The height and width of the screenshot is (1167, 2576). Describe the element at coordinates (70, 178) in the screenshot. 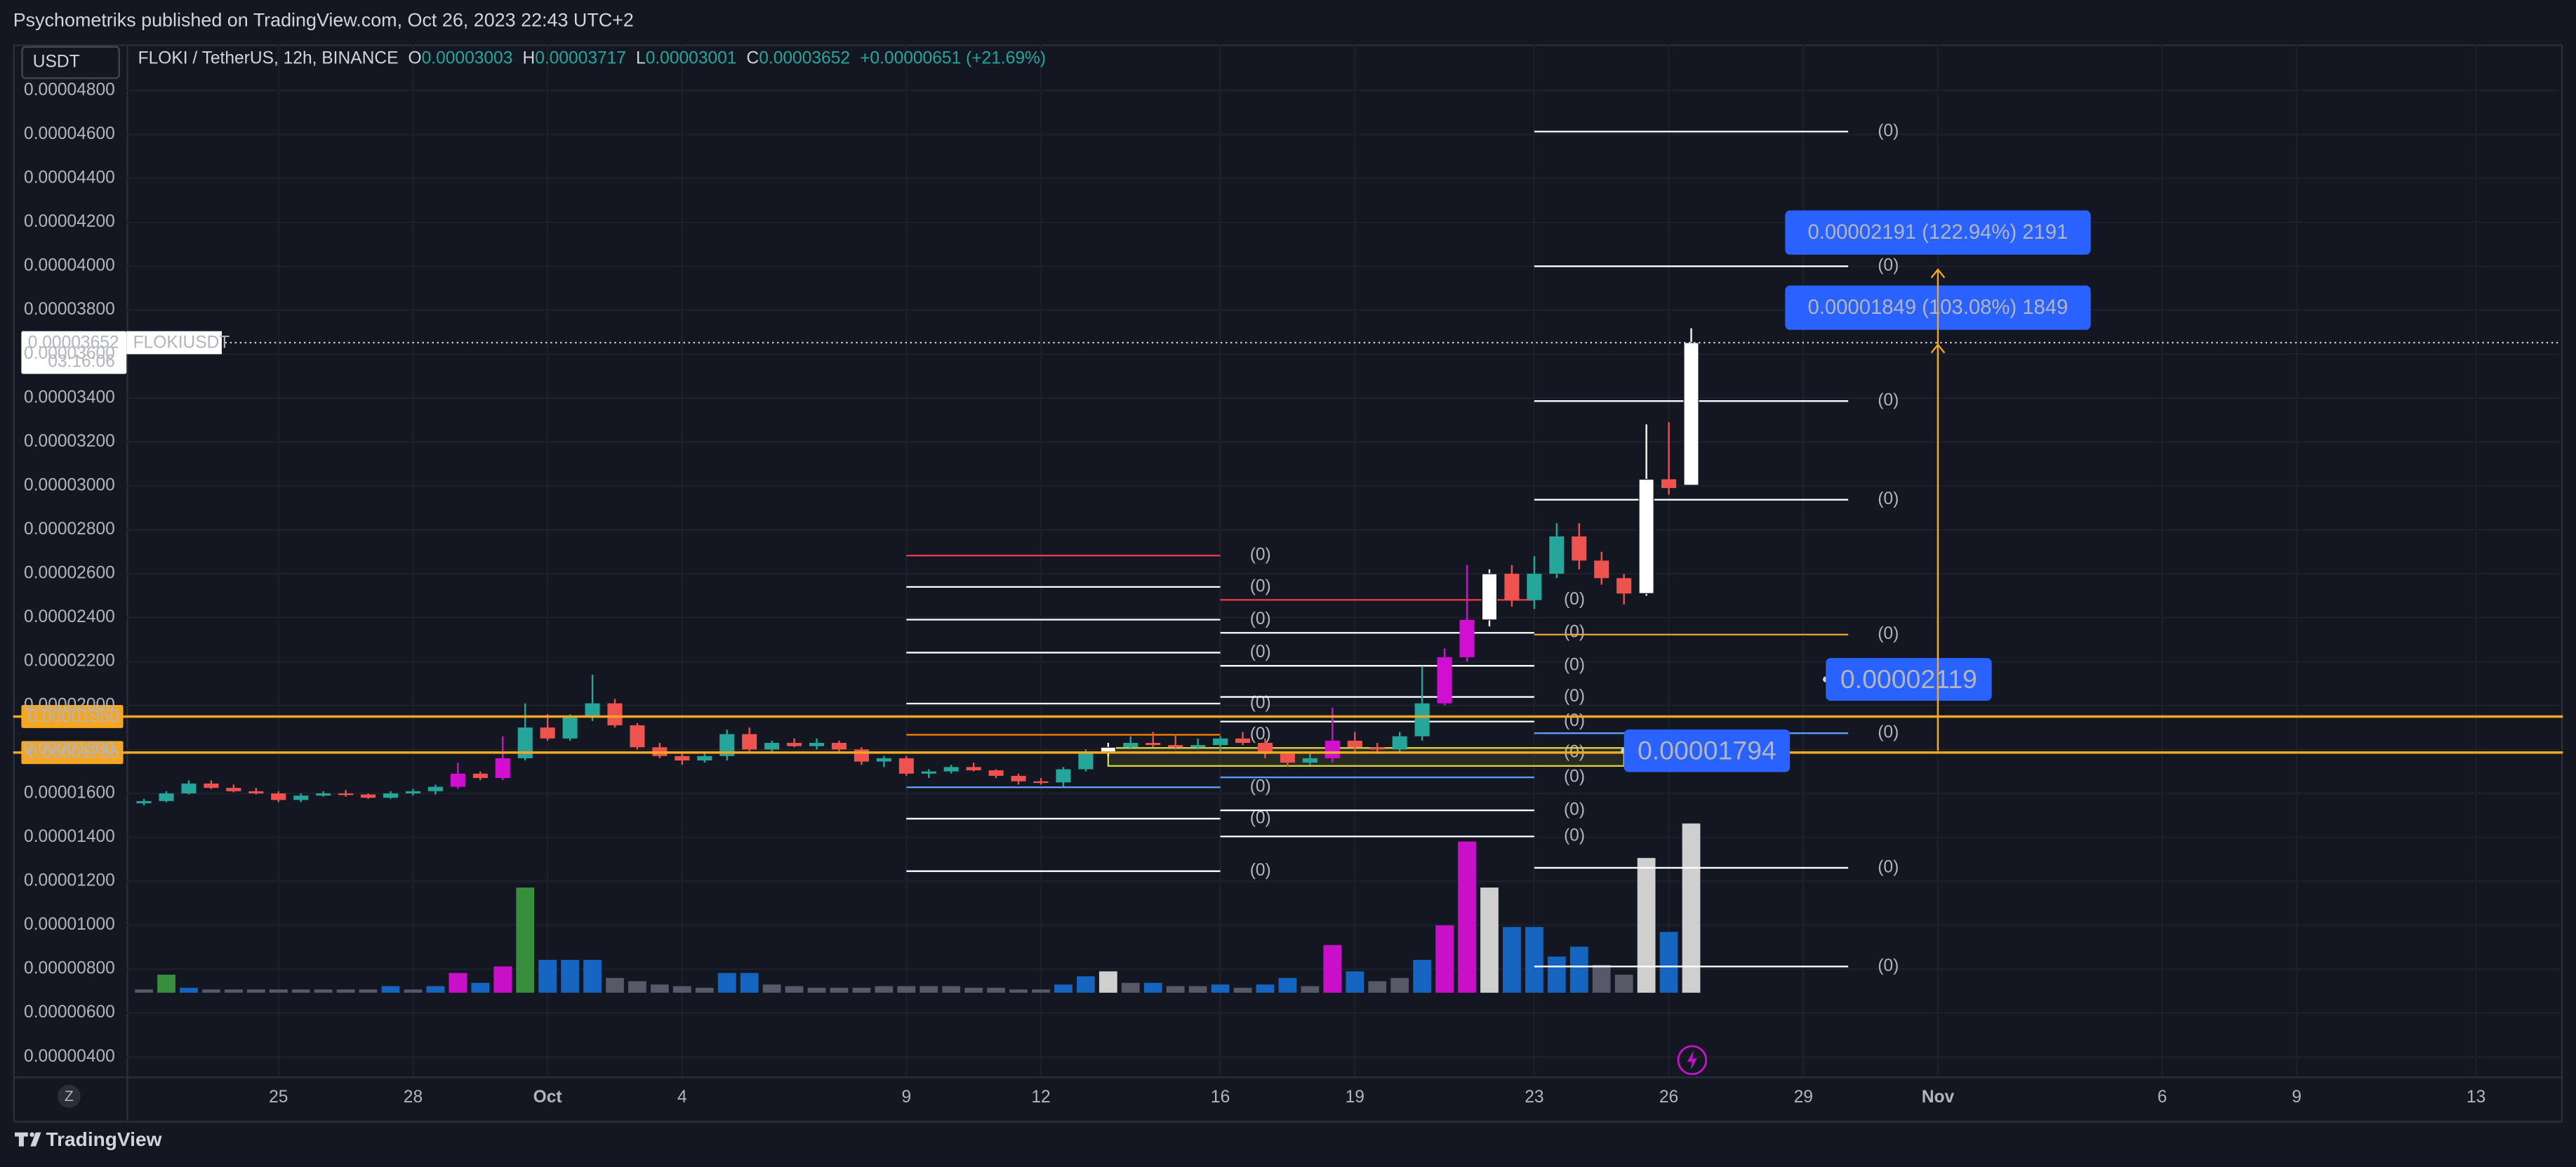

I see `y-tick-label: 0.00004400` at that location.